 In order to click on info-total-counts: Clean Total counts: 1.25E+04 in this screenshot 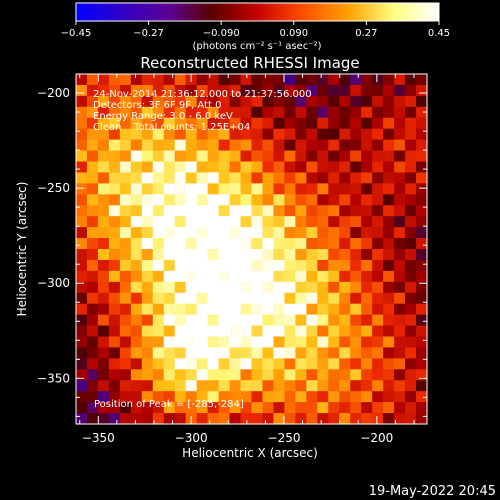, I will do `click(171, 127)`.